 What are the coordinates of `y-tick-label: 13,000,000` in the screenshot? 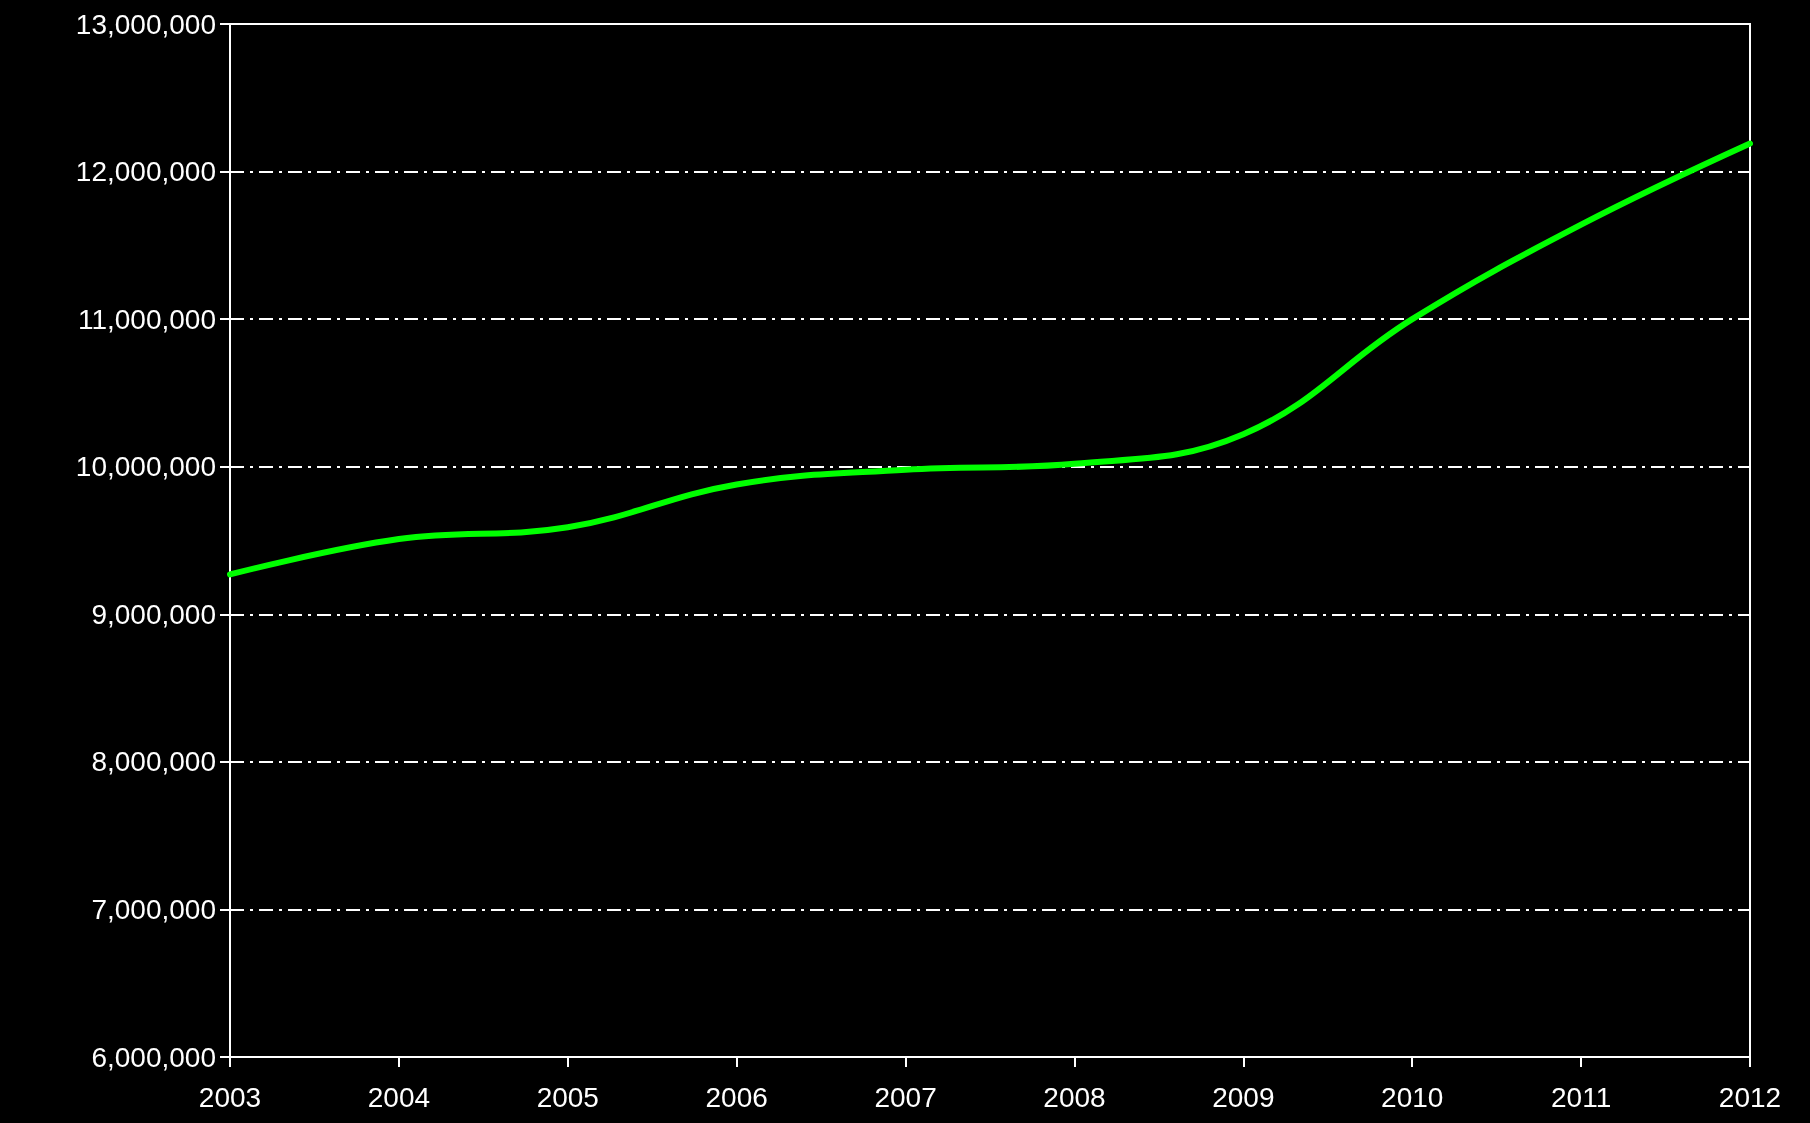 It's located at (145, 24).